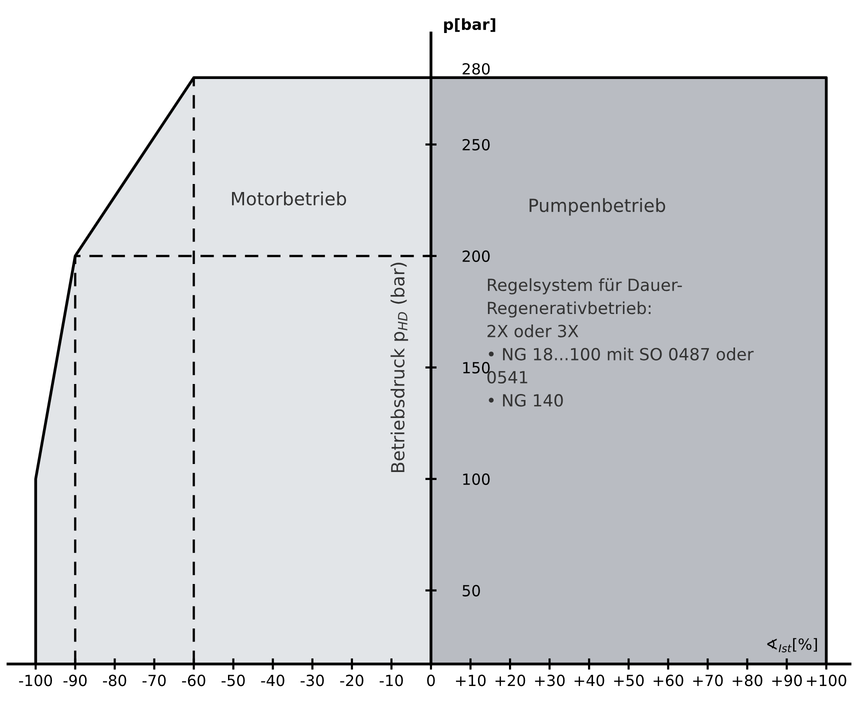 This screenshot has height=722, width=859. I want to click on x-tick-label: +30, so click(550, 680).